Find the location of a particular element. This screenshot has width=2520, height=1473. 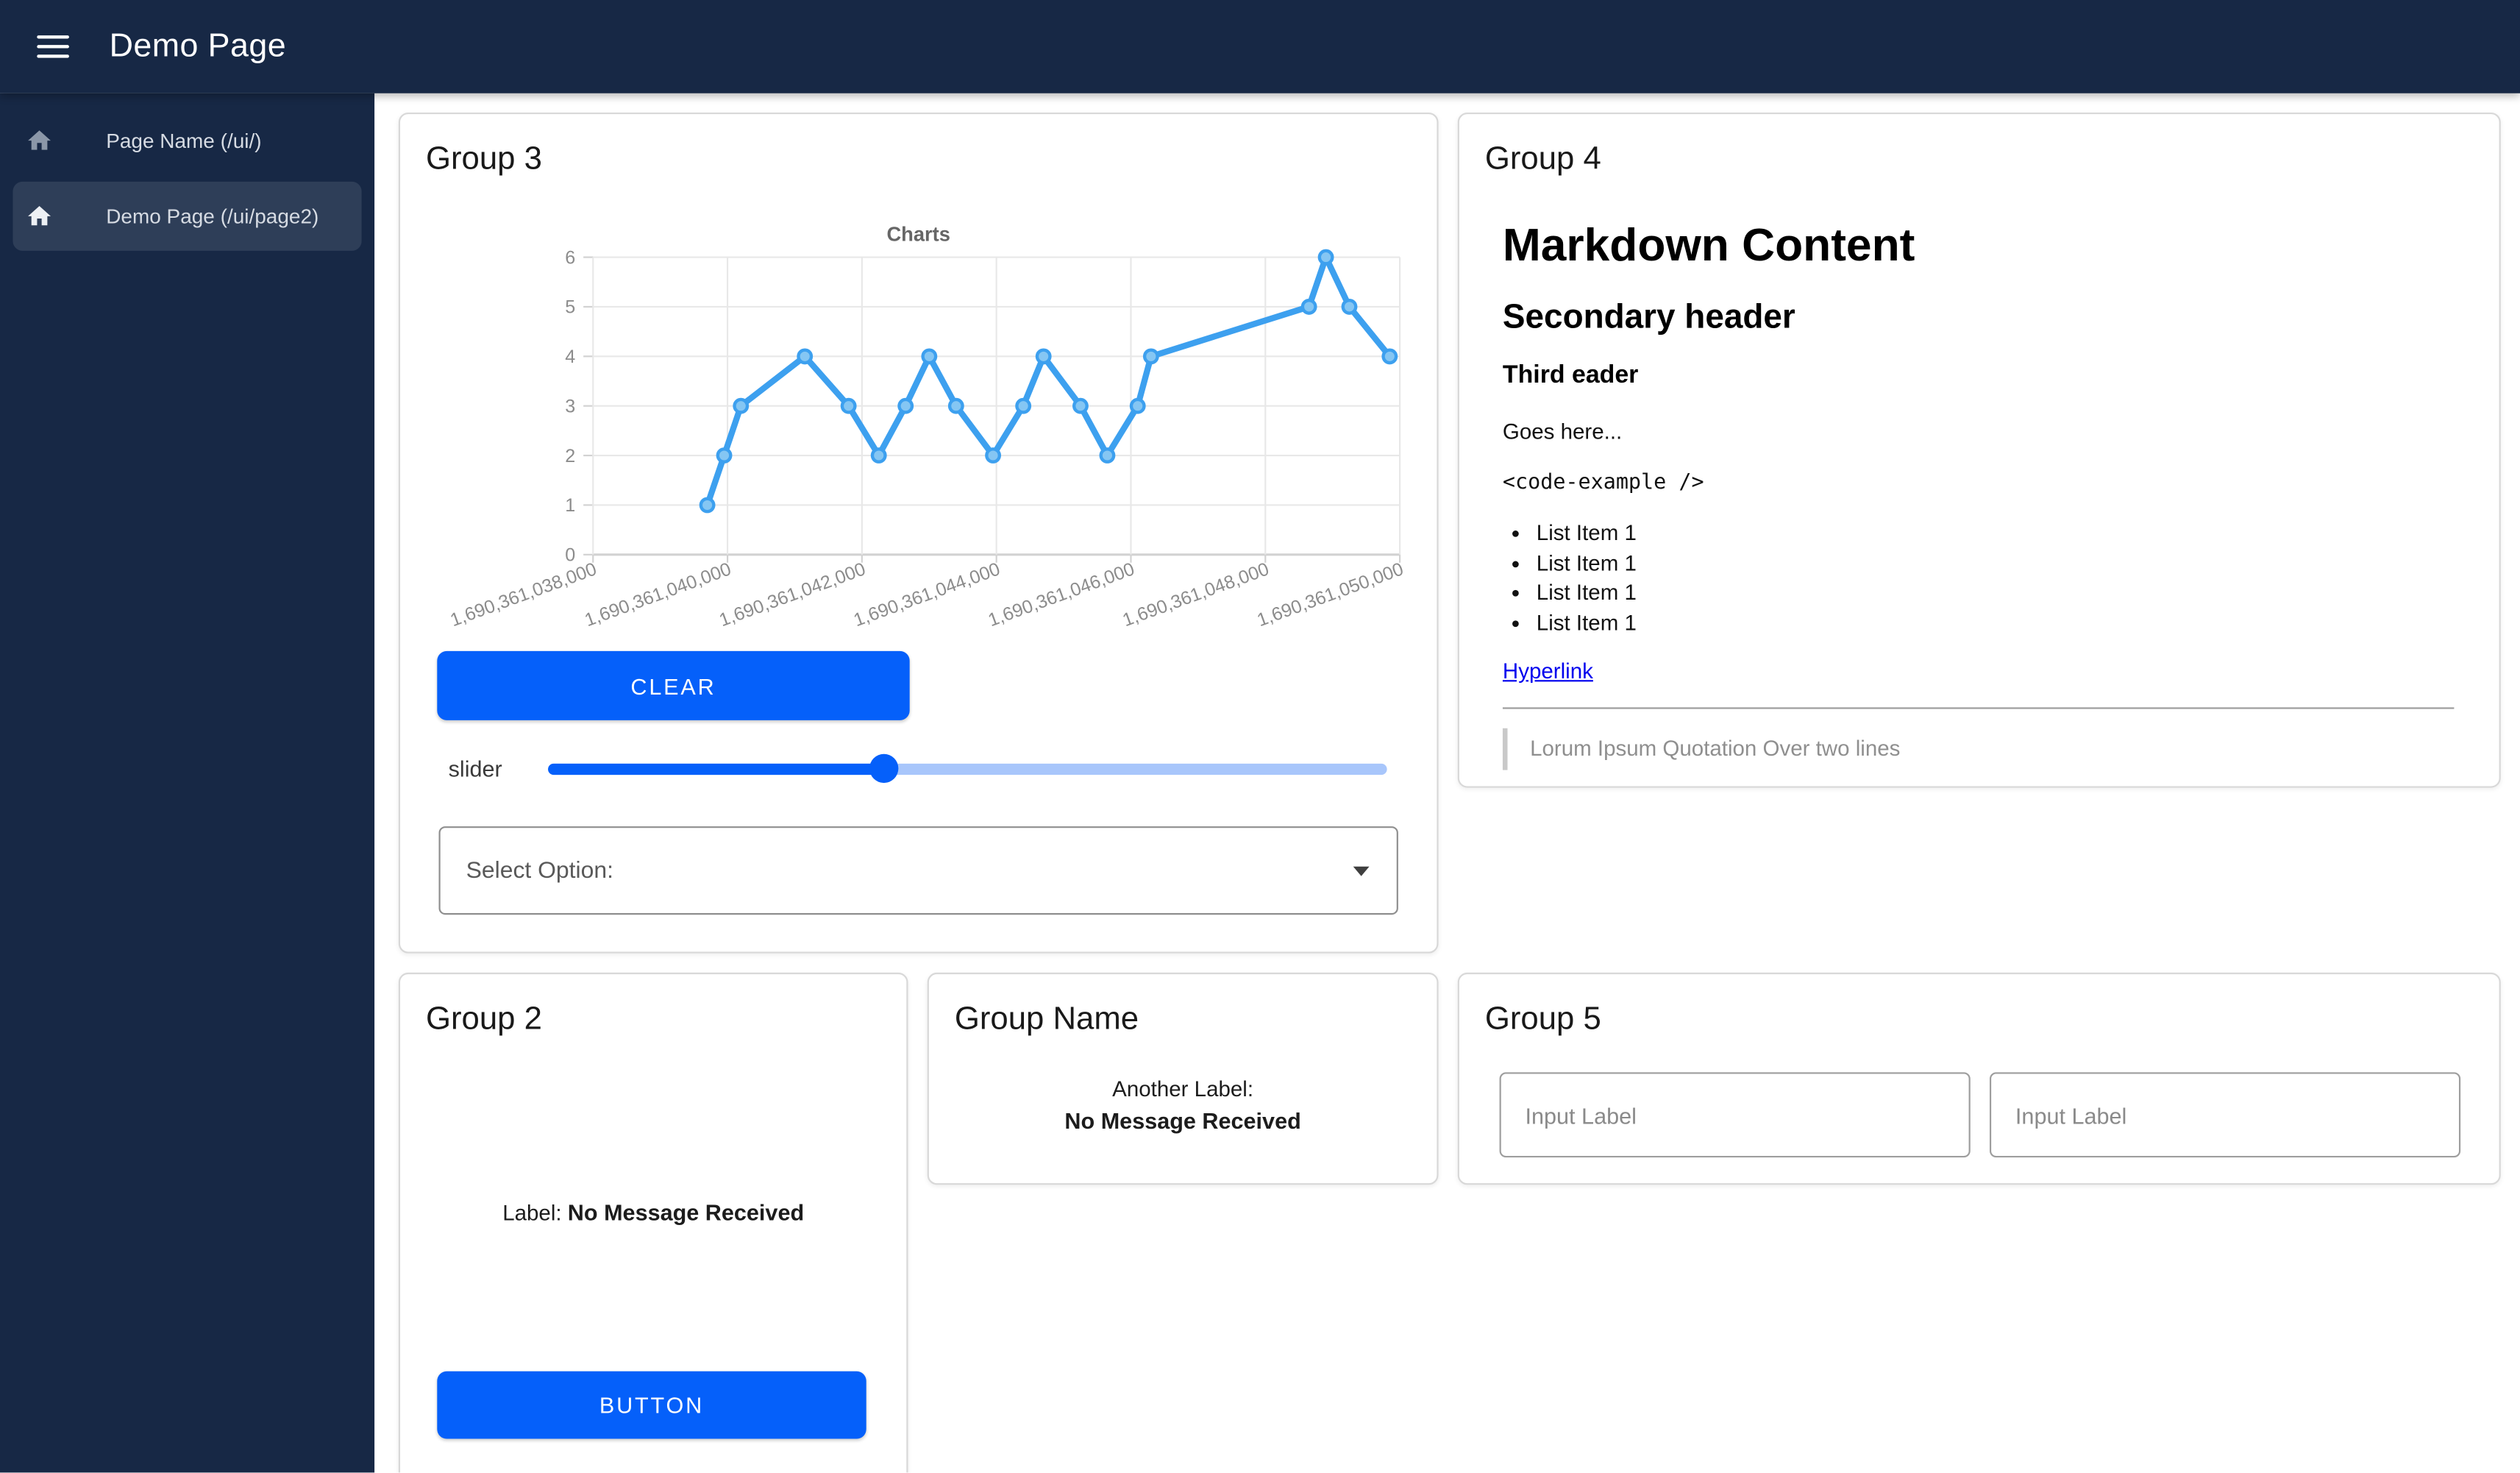

sidebar-item-label: Page Name (/ui/) is located at coordinates (184, 140).